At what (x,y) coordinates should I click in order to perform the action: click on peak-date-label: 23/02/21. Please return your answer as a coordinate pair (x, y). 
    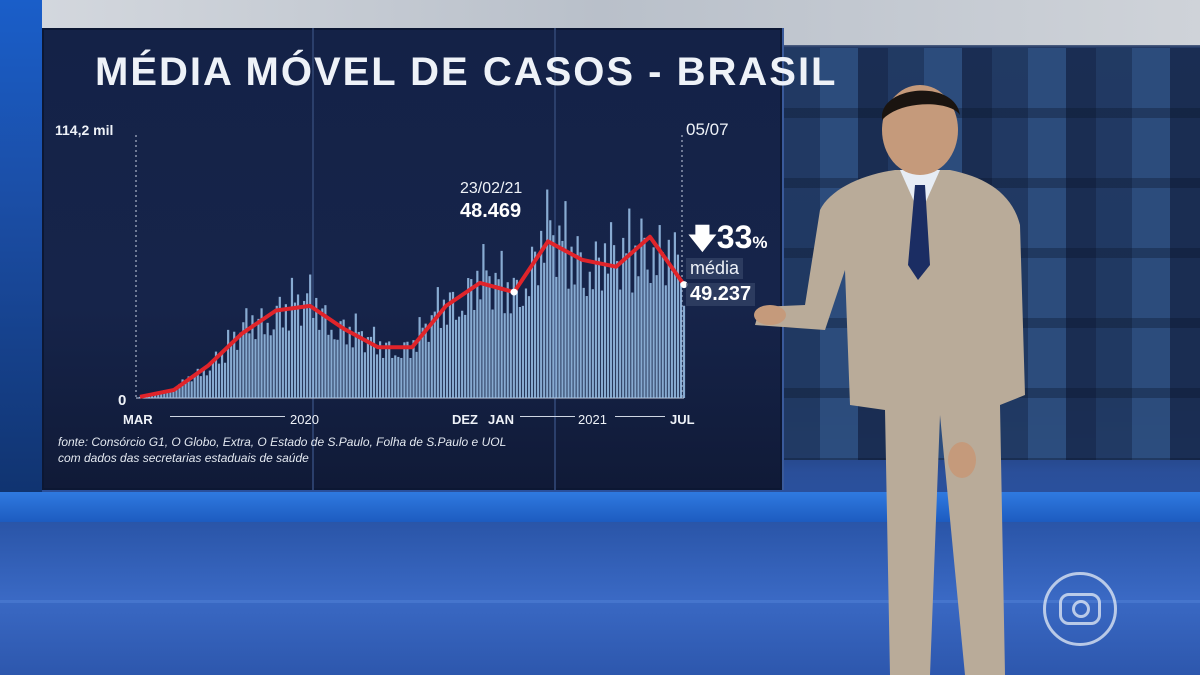
    Looking at the image, I should click on (491, 188).